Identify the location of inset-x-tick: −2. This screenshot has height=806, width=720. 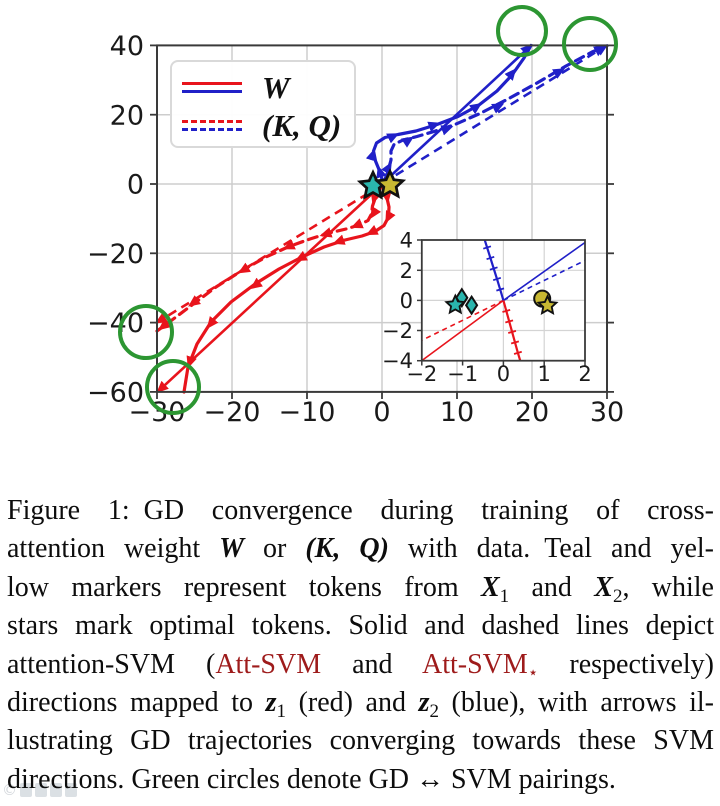
(421, 374).